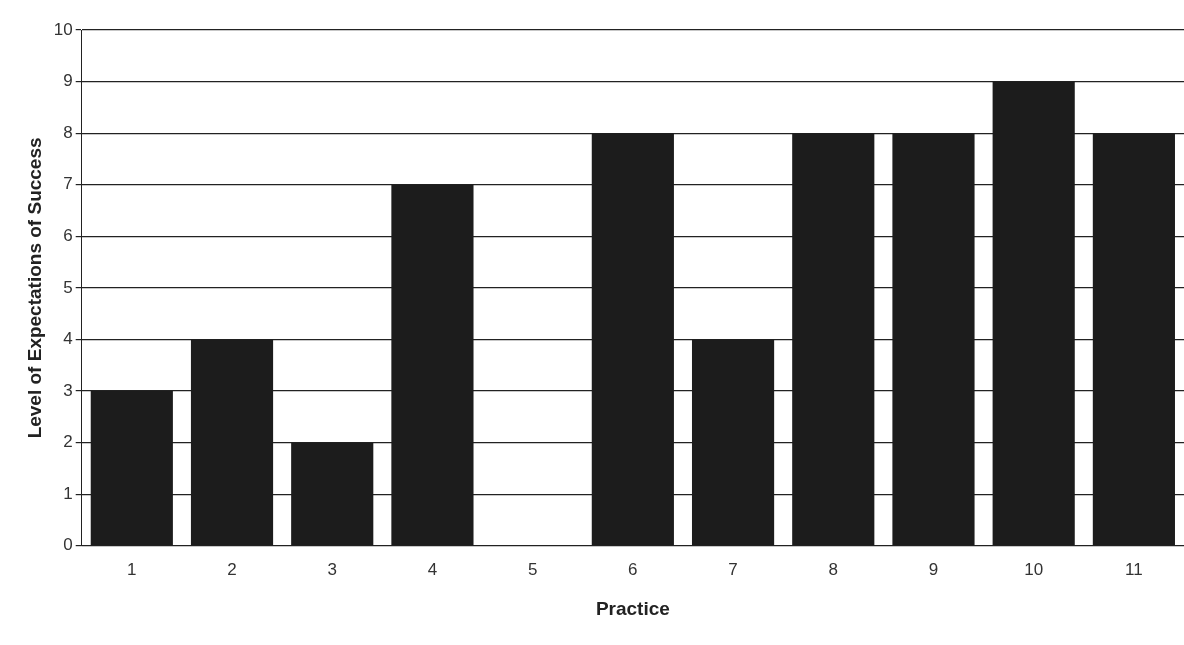  What do you see at coordinates (34, 288) in the screenshot?
I see `y-axis-title: Level of Expectations of Success` at bounding box center [34, 288].